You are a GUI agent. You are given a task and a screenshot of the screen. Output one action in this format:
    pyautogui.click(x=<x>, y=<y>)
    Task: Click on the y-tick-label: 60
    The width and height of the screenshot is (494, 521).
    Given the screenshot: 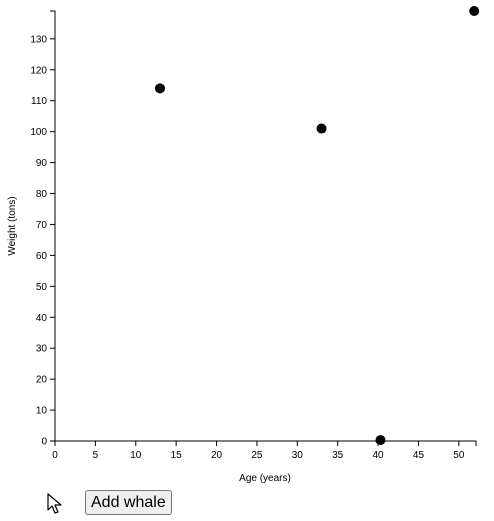 What is the action you would take?
    pyautogui.click(x=42, y=256)
    